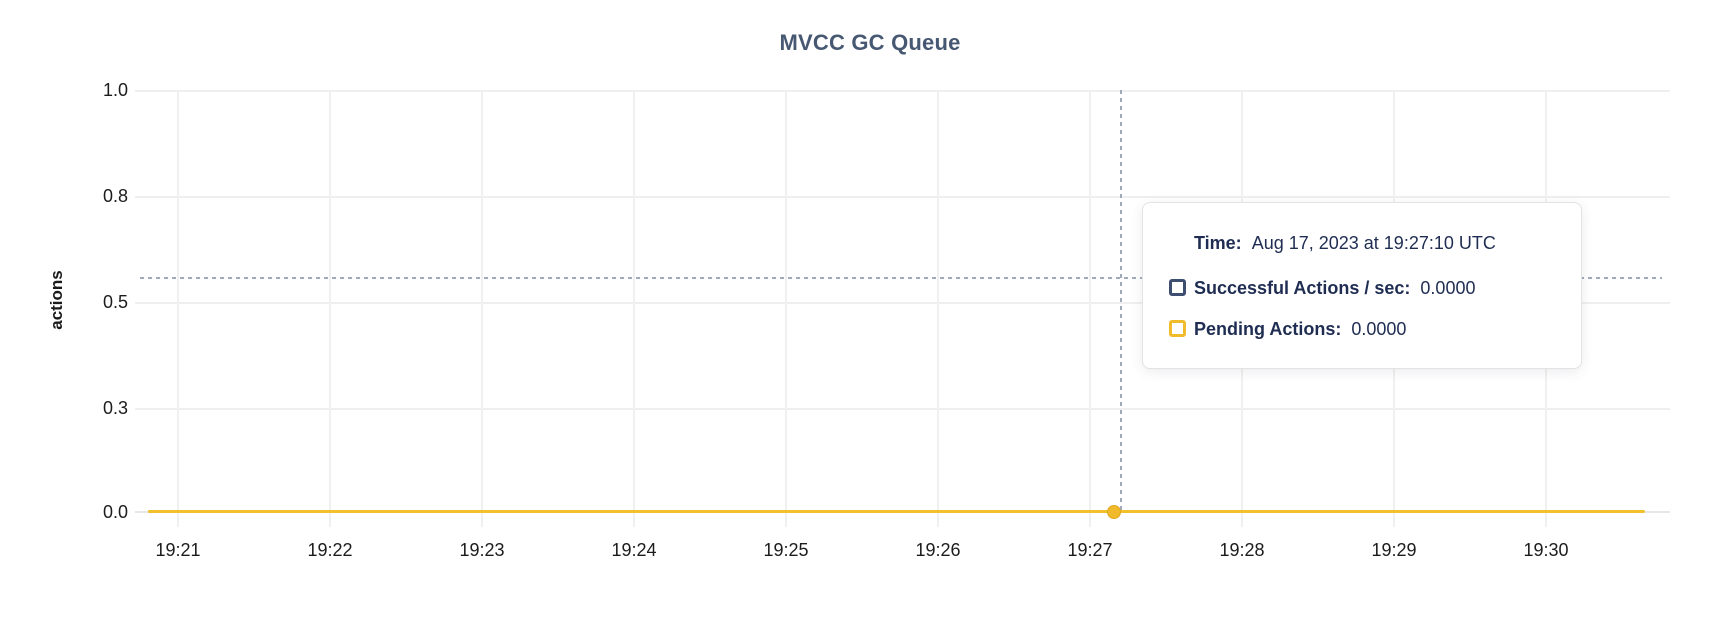 The width and height of the screenshot is (1732, 626). What do you see at coordinates (1177, 287) in the screenshot?
I see `successful-actions-swatch-icon` at bounding box center [1177, 287].